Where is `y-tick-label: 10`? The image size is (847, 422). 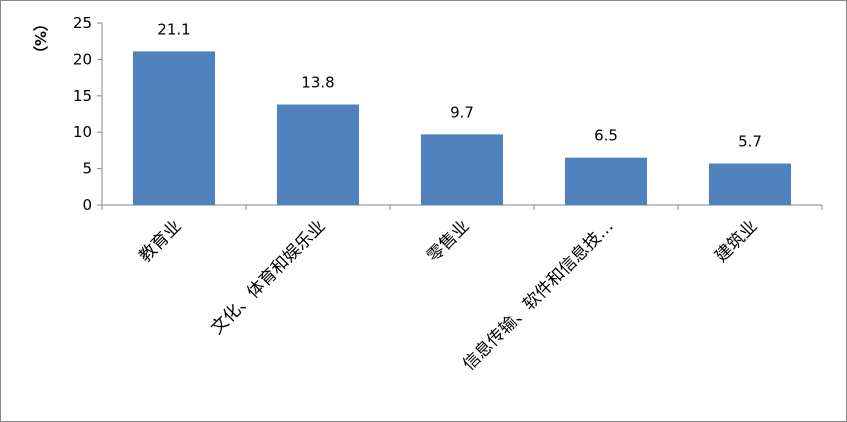
y-tick-label: 10 is located at coordinates (82, 132).